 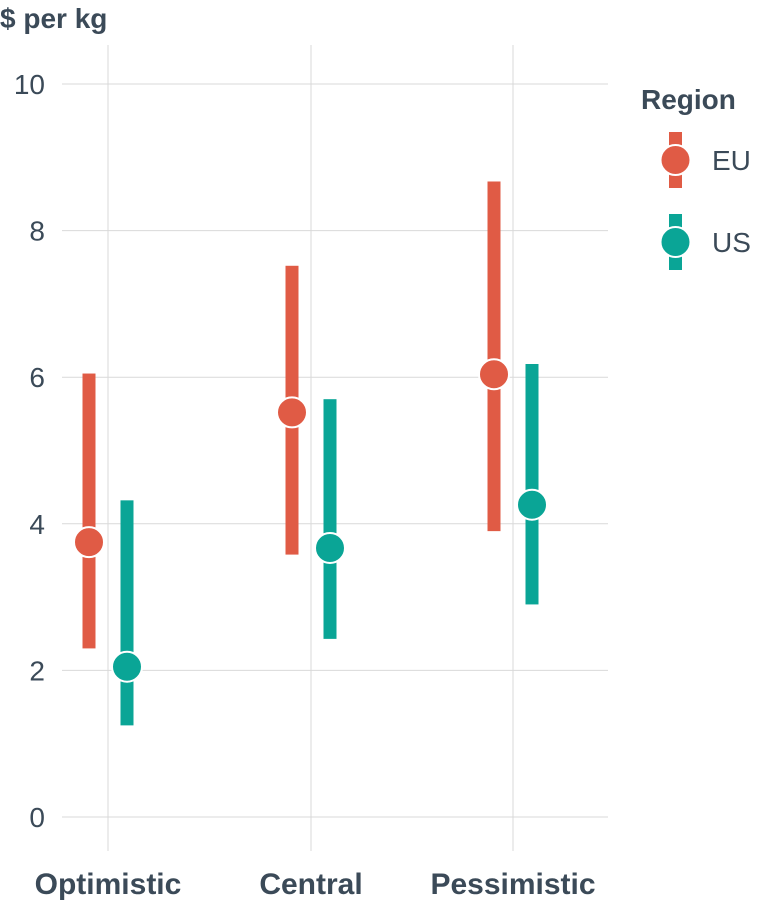 What do you see at coordinates (53, 18) in the screenshot?
I see `y-axis-label: $ per kg` at bounding box center [53, 18].